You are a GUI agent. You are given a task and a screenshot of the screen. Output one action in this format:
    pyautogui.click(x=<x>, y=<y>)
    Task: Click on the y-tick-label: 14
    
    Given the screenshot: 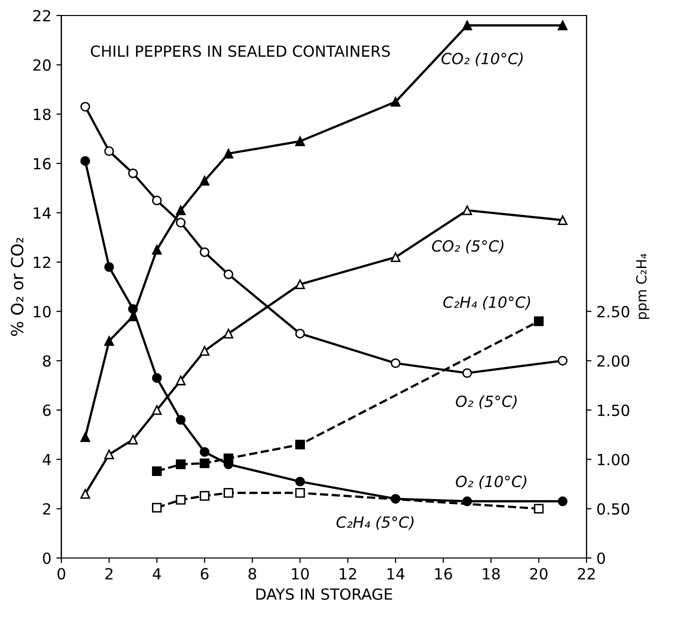 What is the action you would take?
    pyautogui.click(x=42, y=213)
    